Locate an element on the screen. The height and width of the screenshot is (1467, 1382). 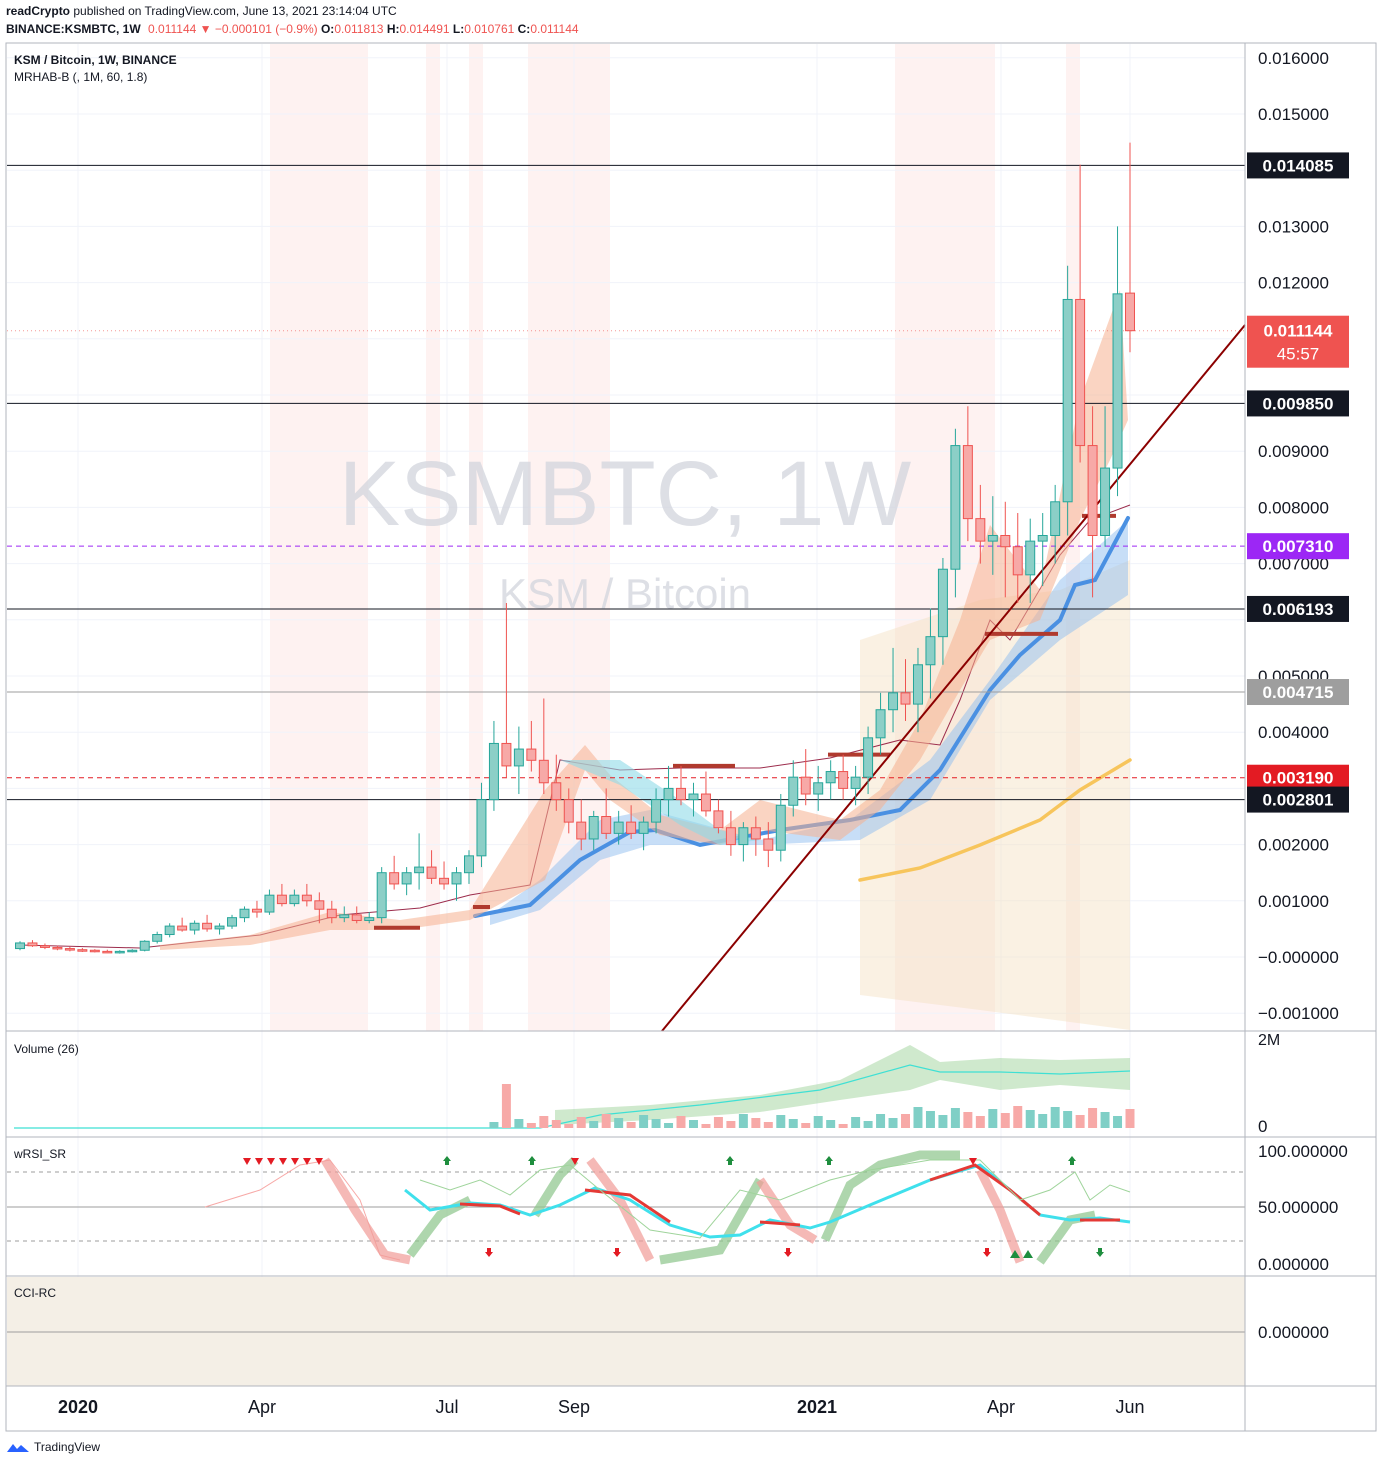
volume-tick-0: 2M is located at coordinates (1269, 1040).